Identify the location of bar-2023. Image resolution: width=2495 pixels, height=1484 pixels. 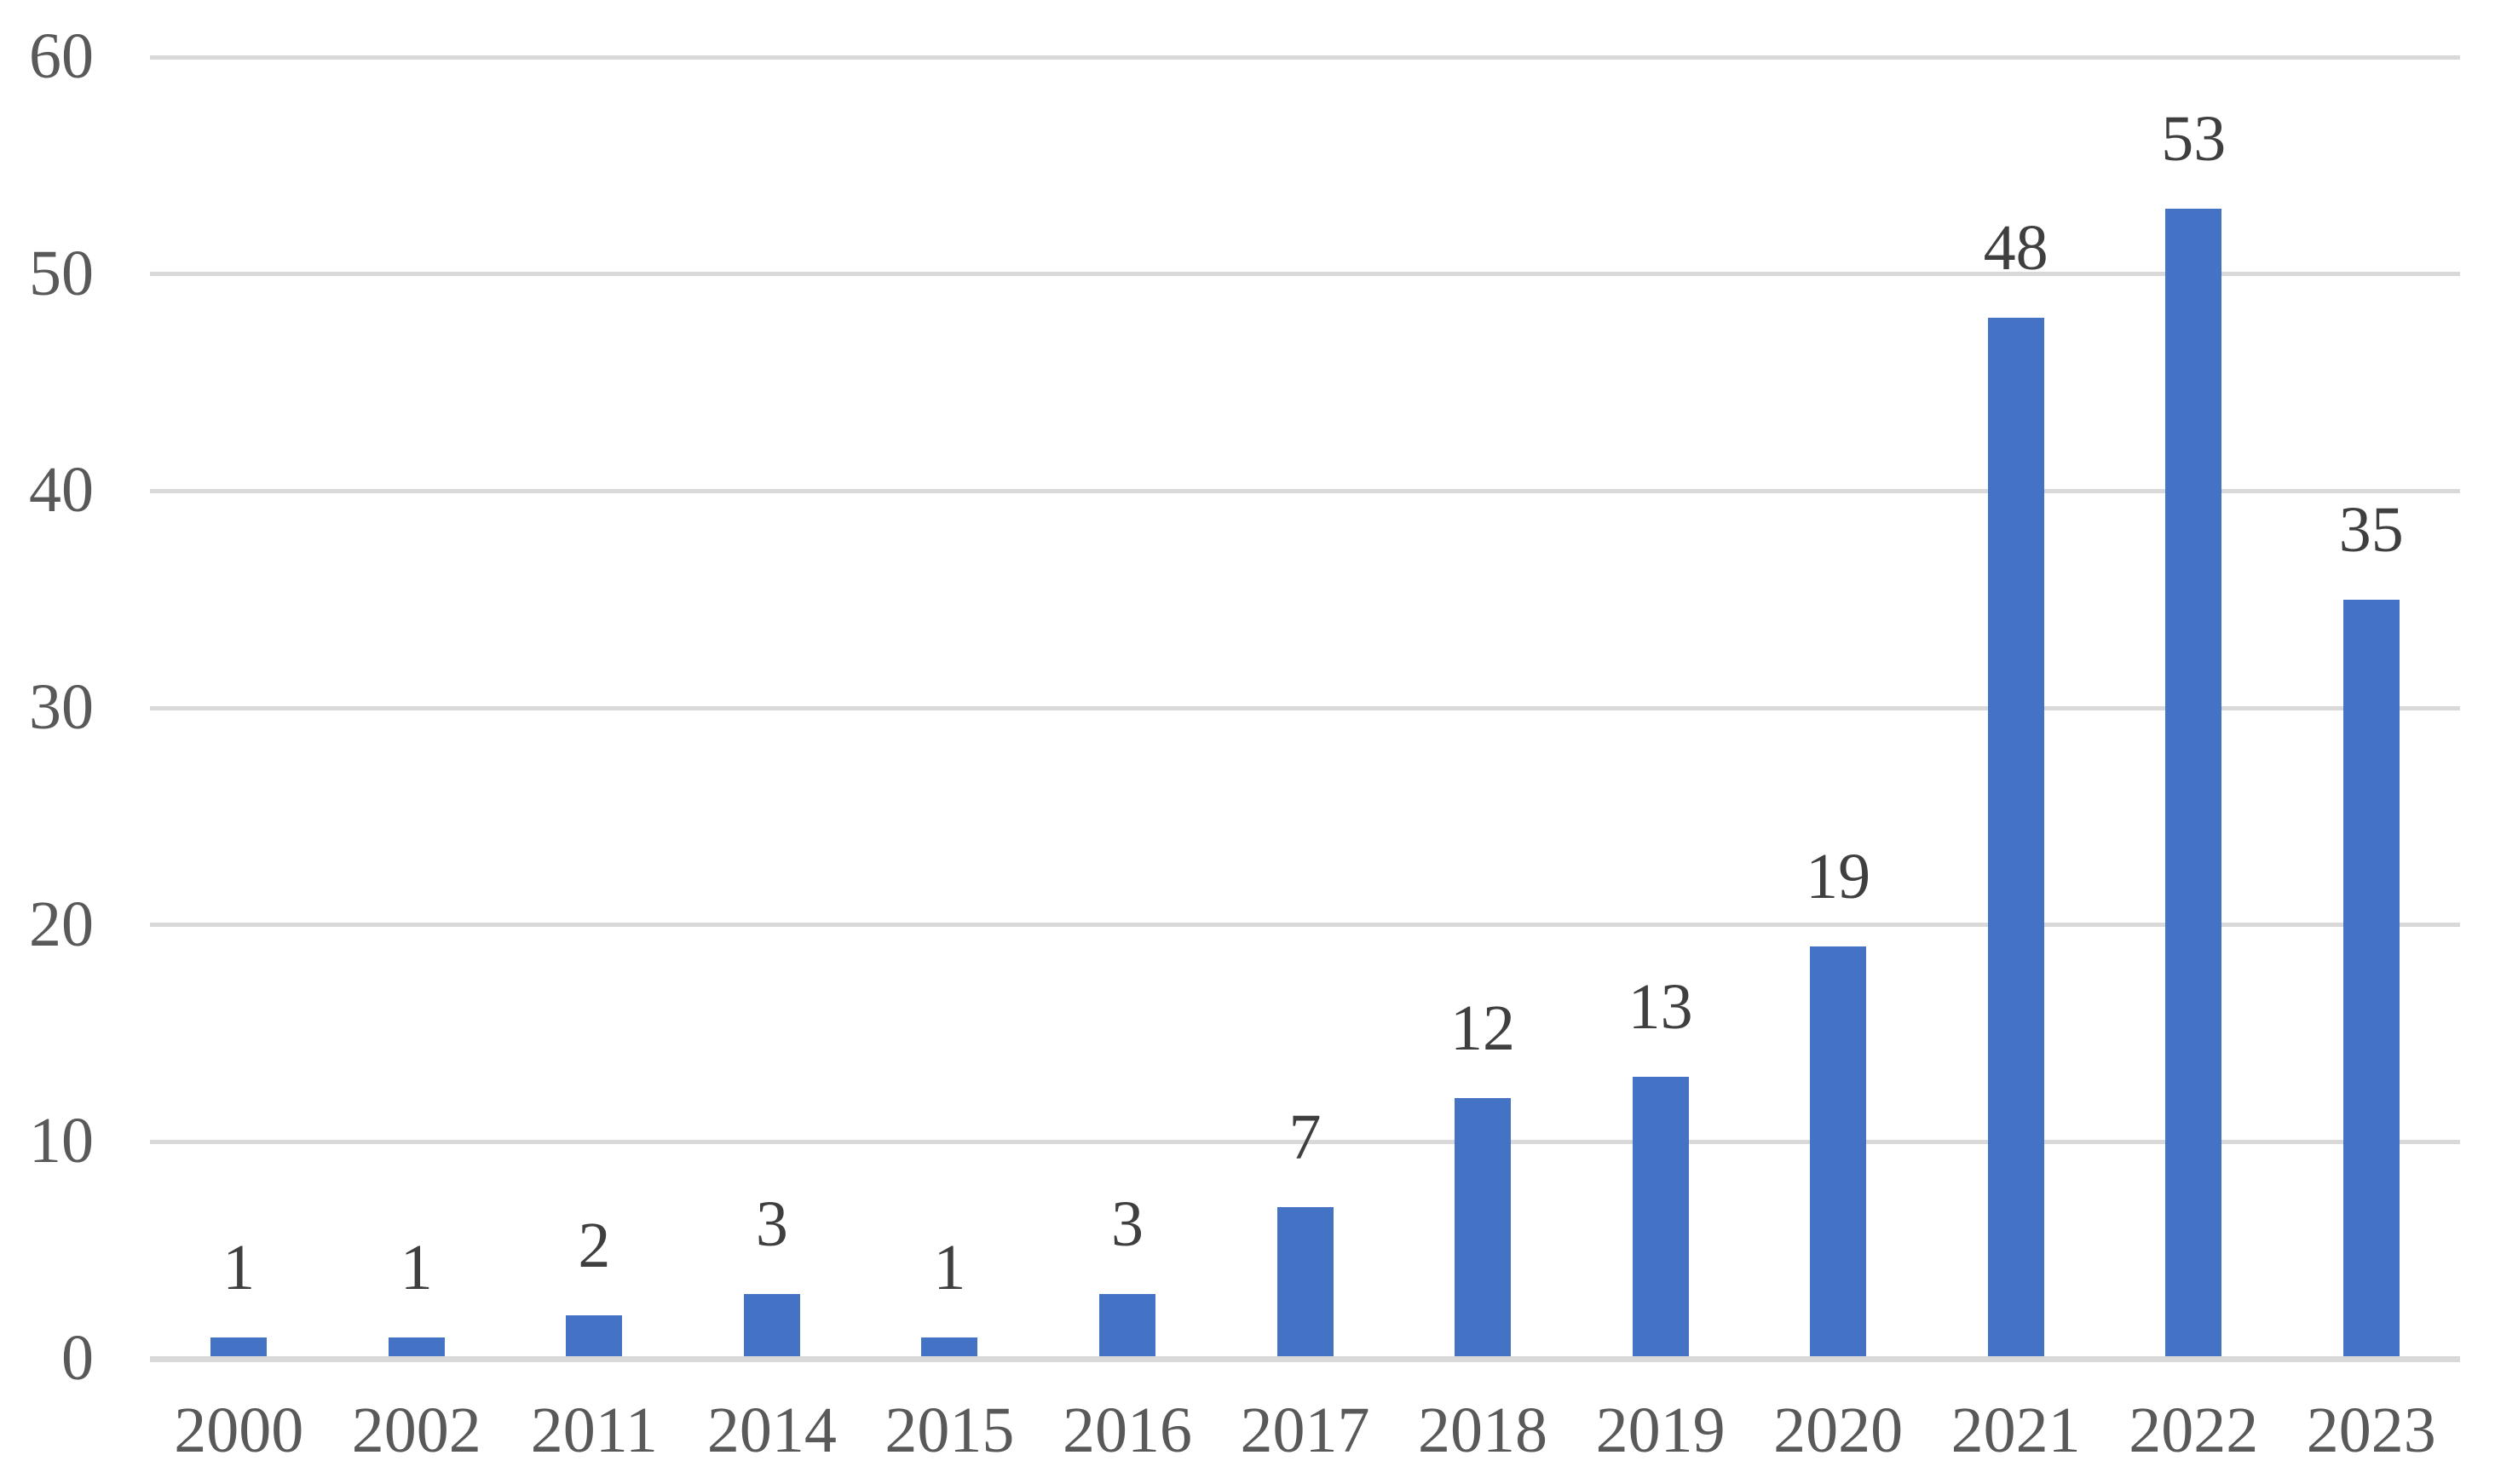
(2371, 979).